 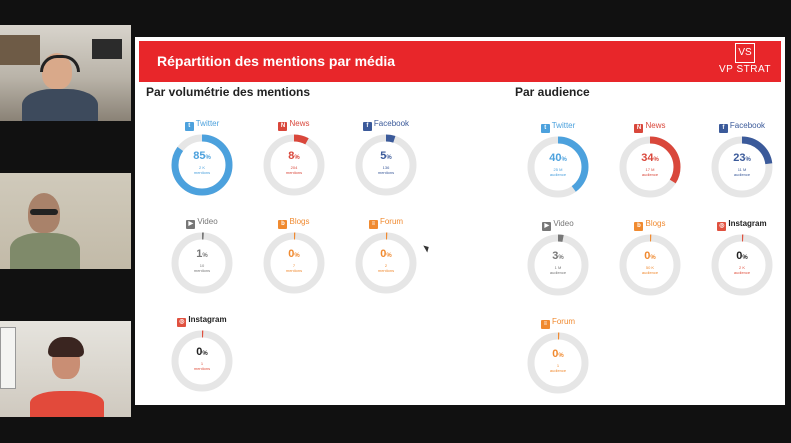 I want to click on right-label-instagram: ◎ Instagram, so click(x=742, y=225).